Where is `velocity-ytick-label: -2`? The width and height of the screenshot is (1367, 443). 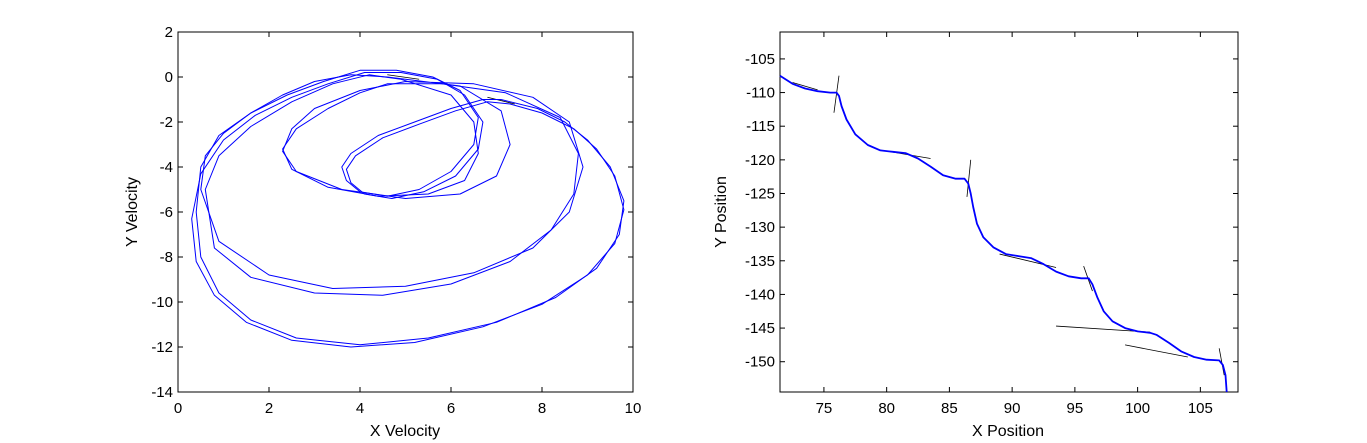 velocity-ytick-label: -2 is located at coordinates (166, 122).